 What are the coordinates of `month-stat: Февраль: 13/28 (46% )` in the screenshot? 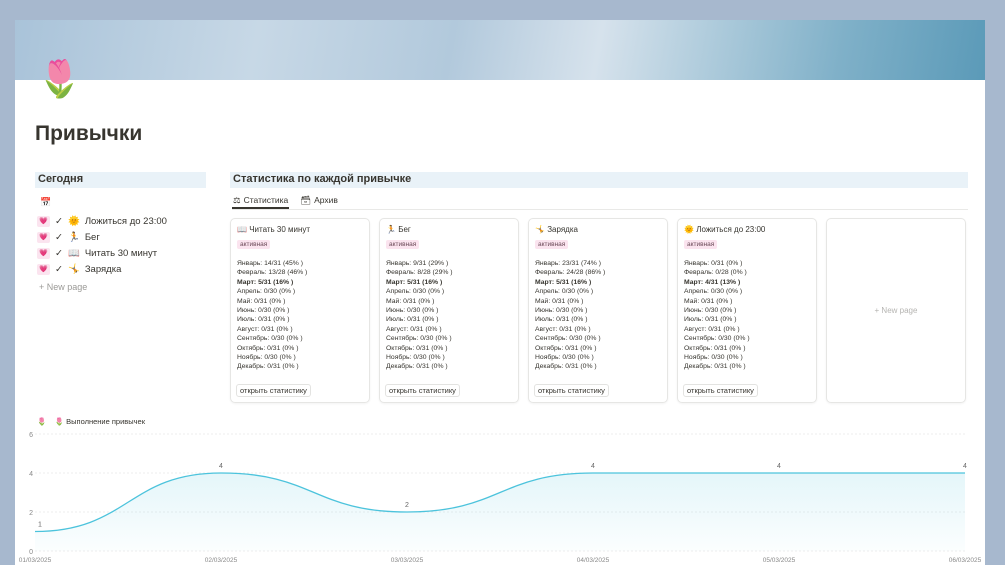 It's located at (272, 273).